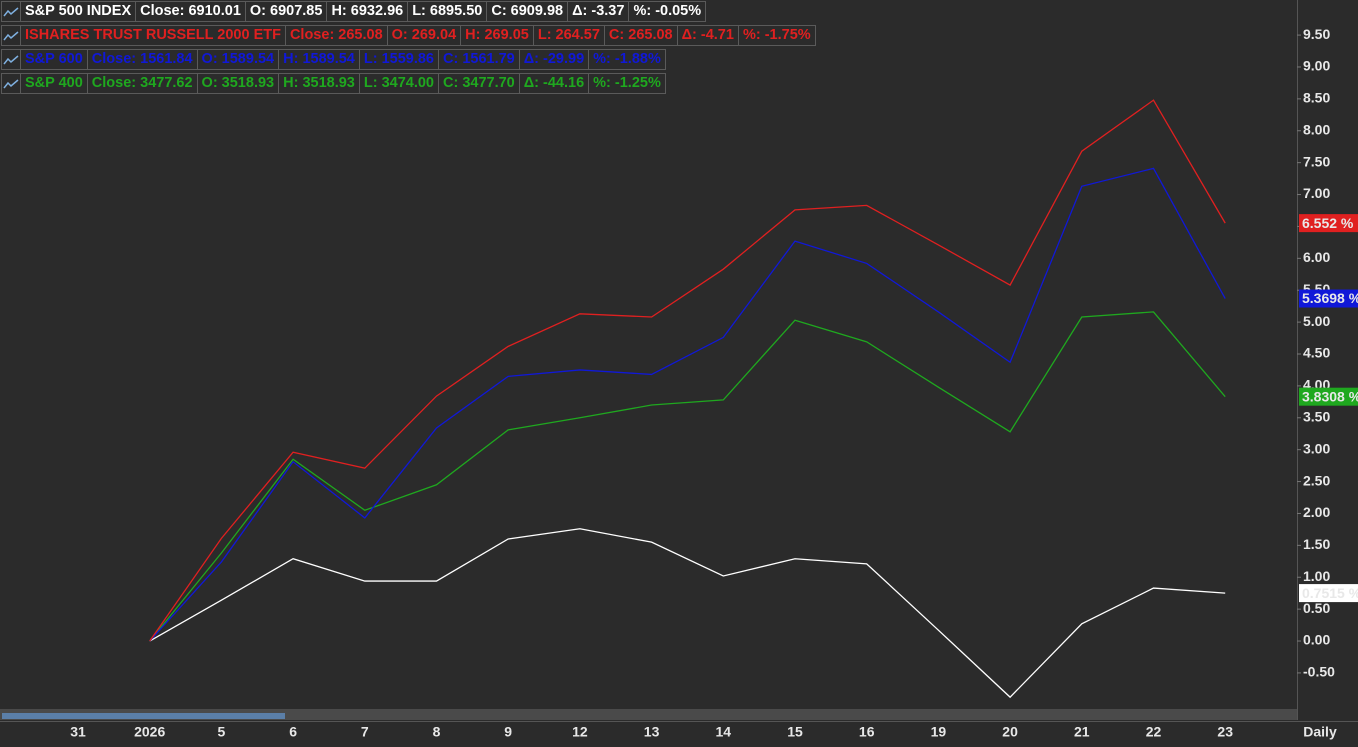 The height and width of the screenshot is (747, 1358). I want to click on legend-stat: H: 269.05, so click(497, 35).